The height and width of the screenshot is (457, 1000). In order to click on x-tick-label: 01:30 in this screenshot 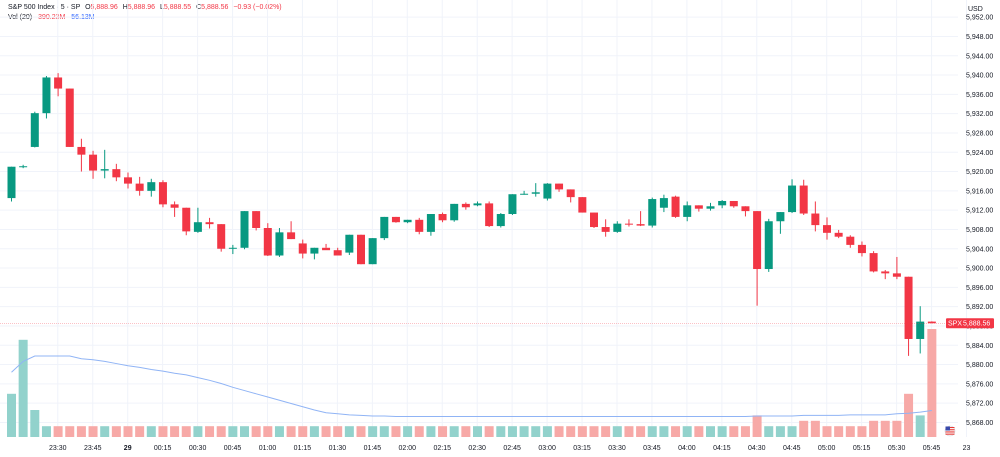, I will do `click(338, 448)`.